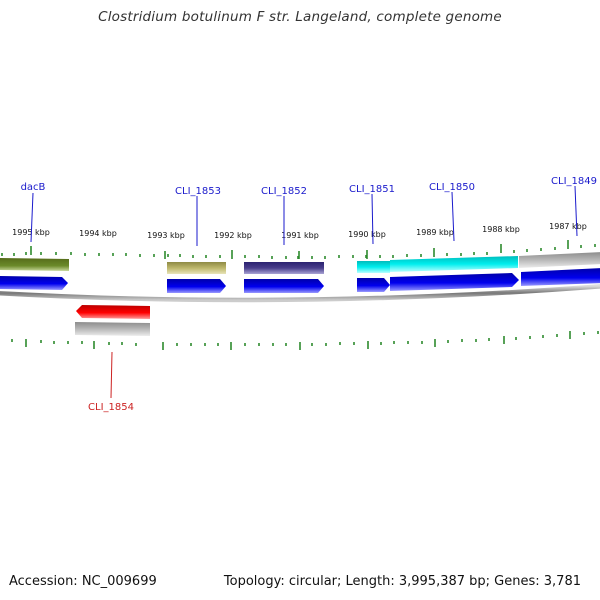  Describe the element at coordinates (233, 235) in the screenshot. I see `kbp-label: 1992 kbp` at that location.